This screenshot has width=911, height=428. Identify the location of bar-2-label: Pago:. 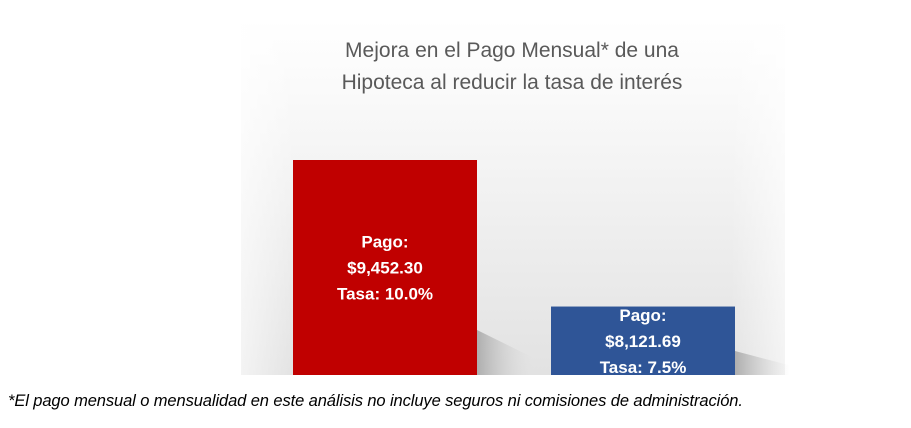
(642, 315).